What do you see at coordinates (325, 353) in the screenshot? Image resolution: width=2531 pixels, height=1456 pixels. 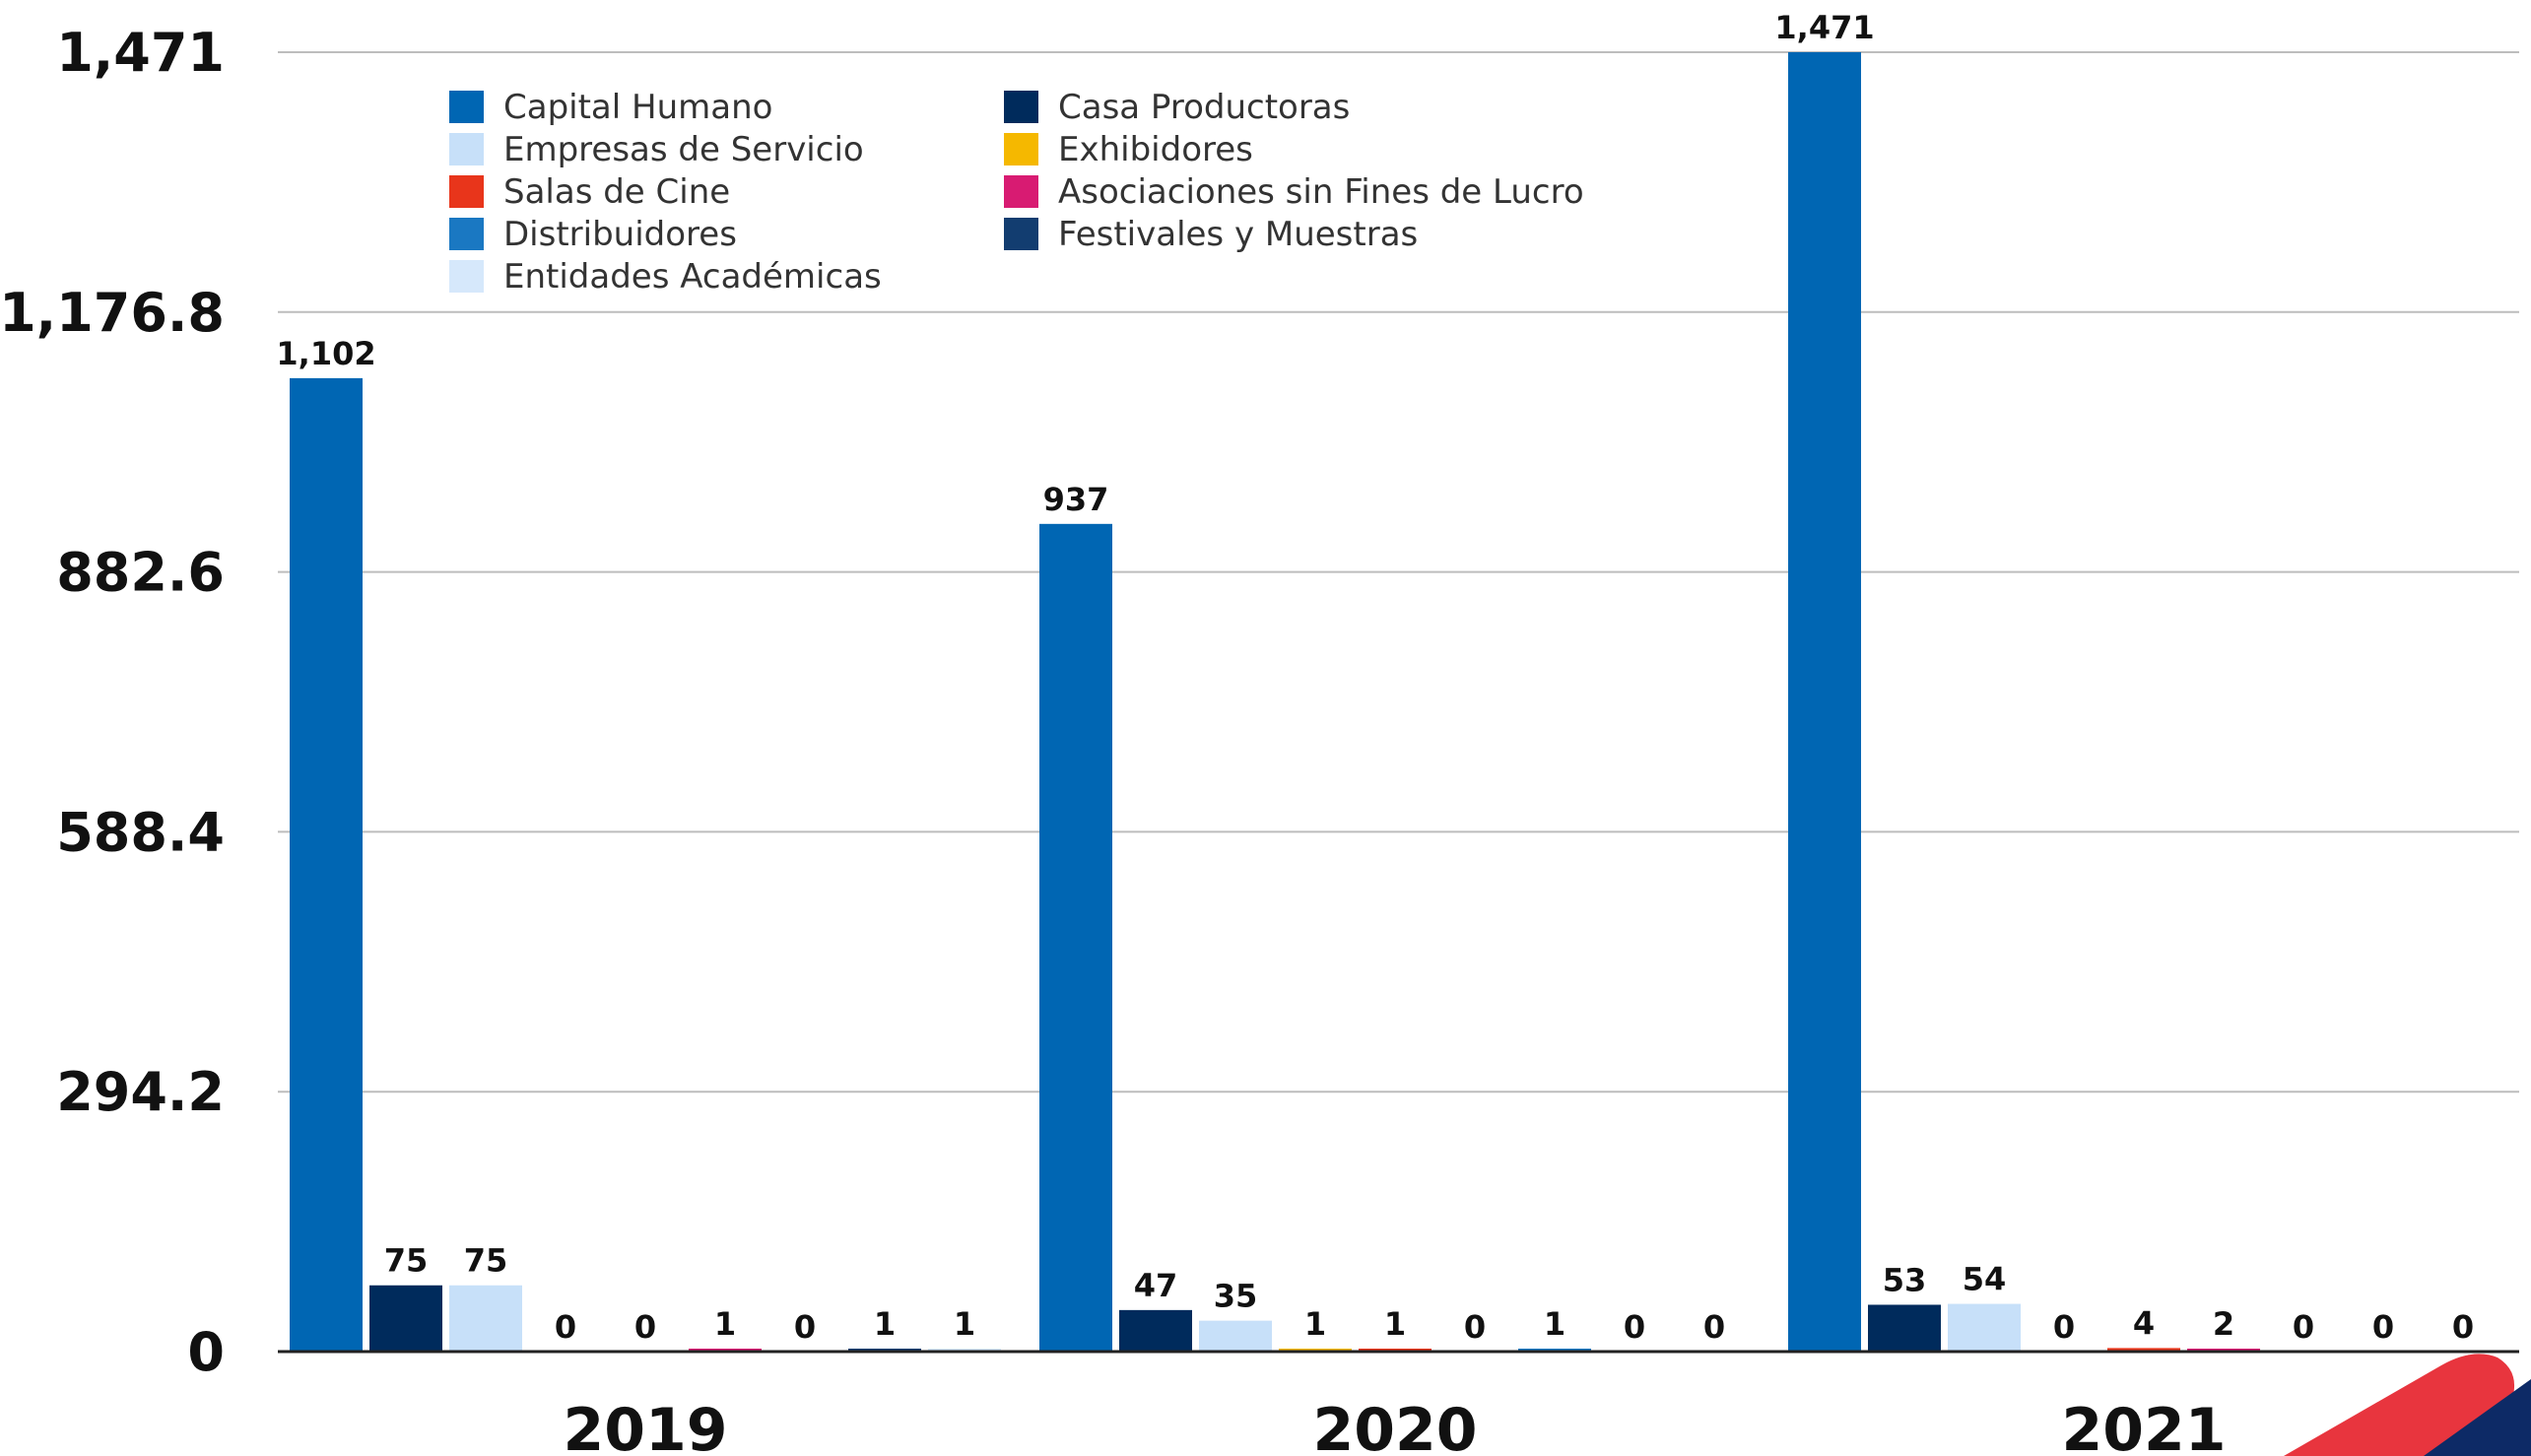 I see `data-label: 1,102` at bounding box center [325, 353].